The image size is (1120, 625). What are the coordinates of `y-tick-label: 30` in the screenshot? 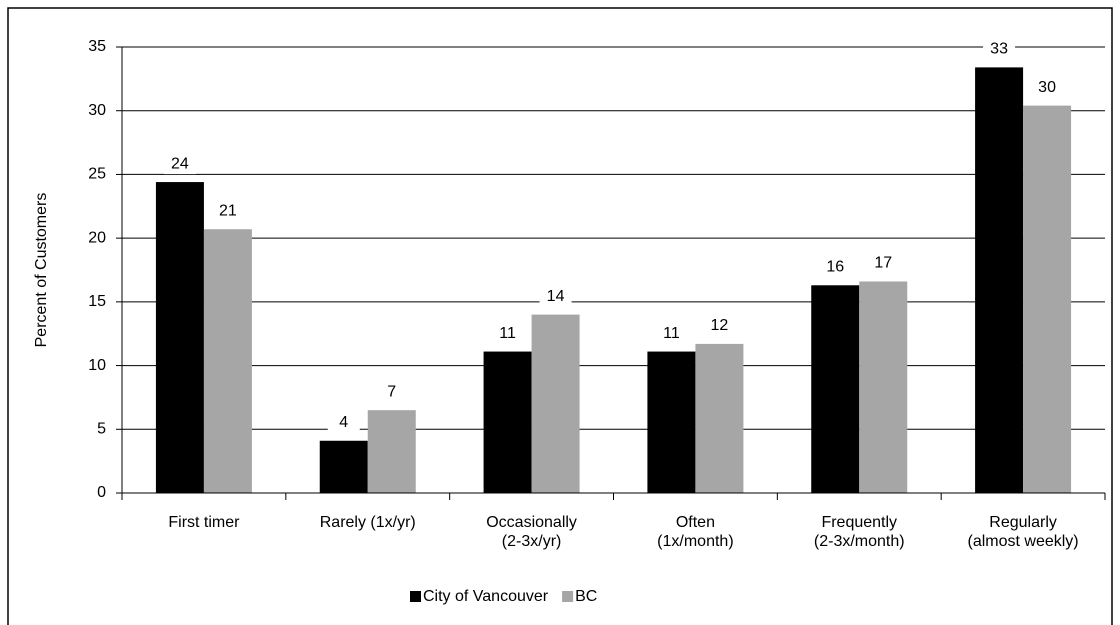 It's located at (97, 110).